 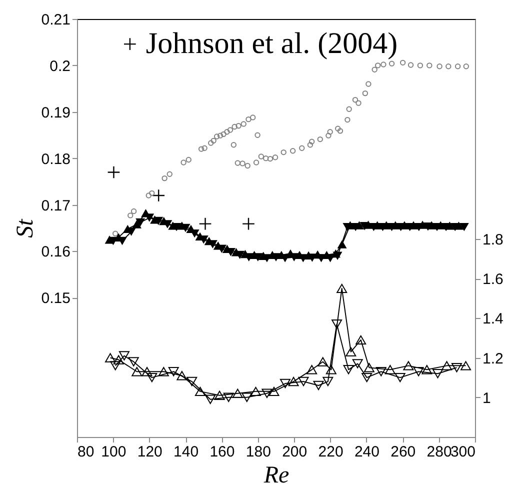 I want to click on x-axis-title: Re, so click(x=276, y=475).